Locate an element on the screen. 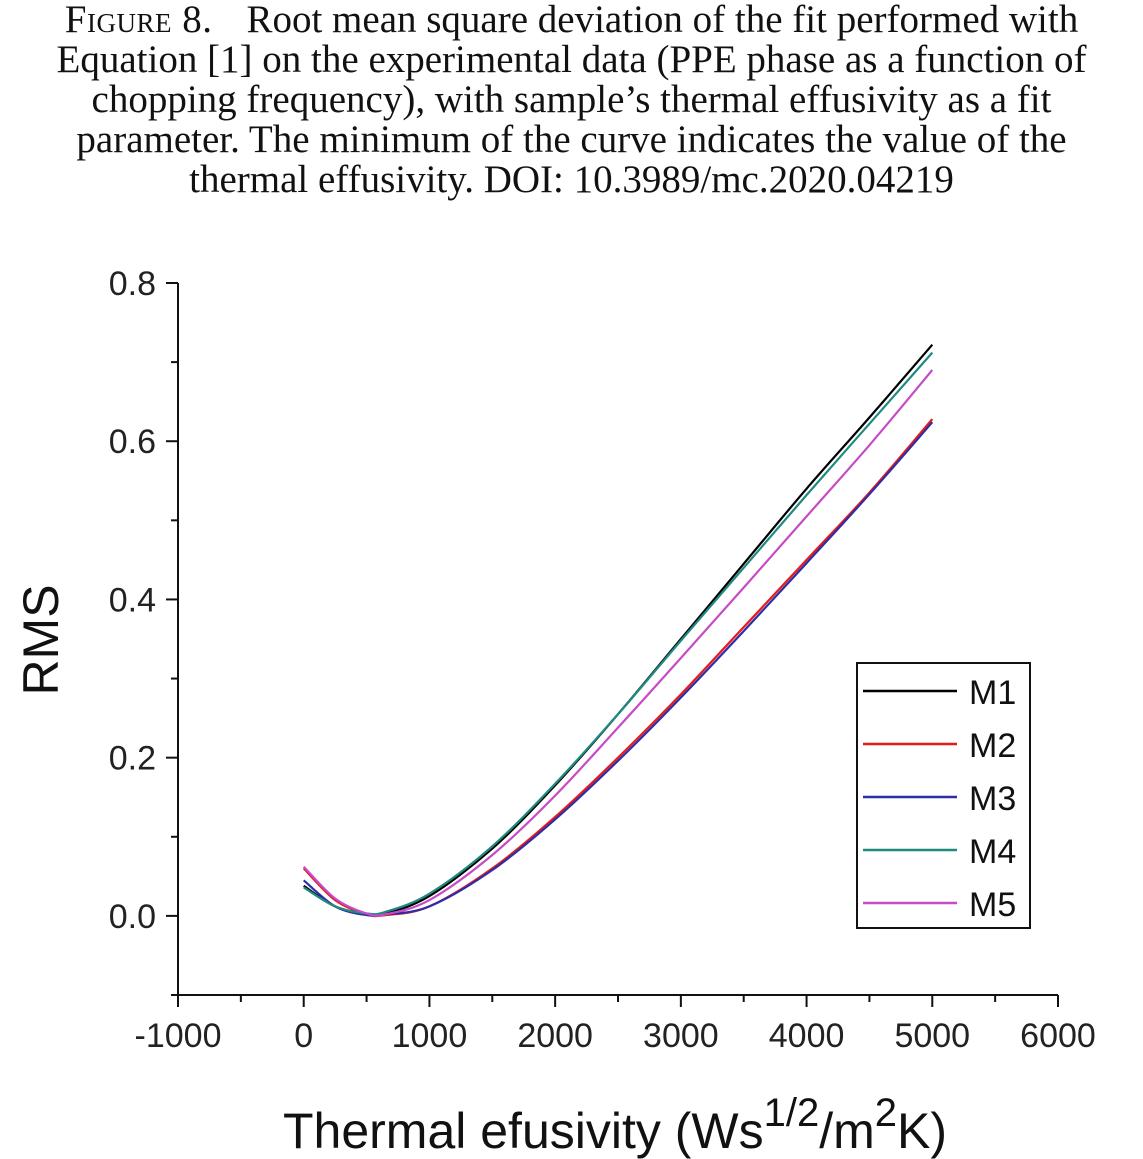 Image resolution: width=1143 pixels, height=1159 pixels. y-tick-label: 0.4 is located at coordinates (132, 600).